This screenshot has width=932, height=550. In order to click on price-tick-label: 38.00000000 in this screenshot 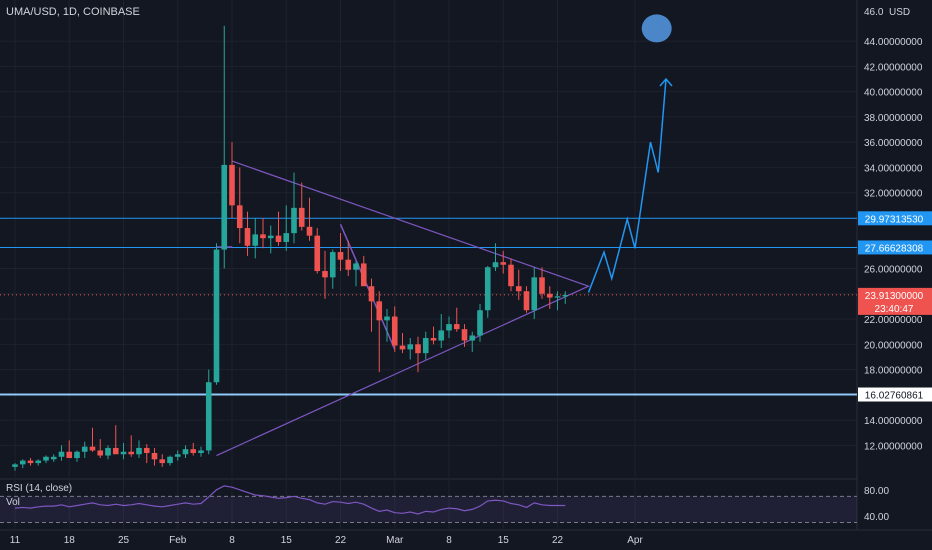, I will do `click(893, 118)`.